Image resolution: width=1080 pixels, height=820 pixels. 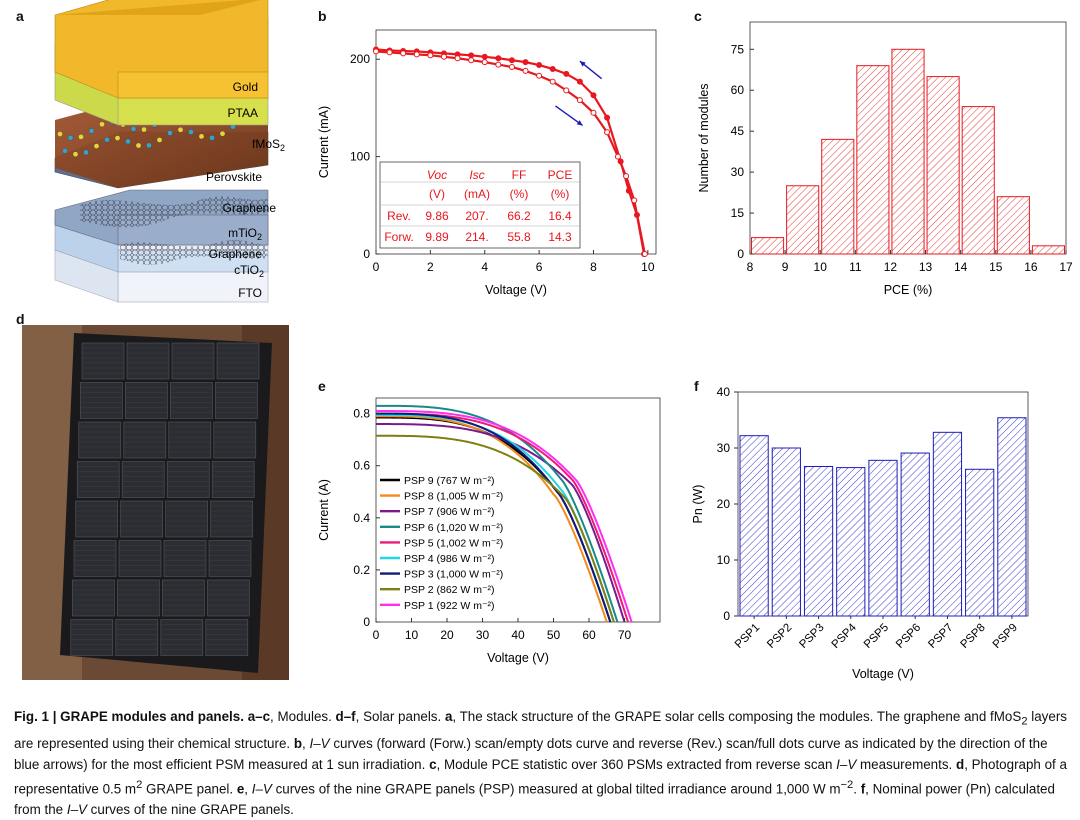 What do you see at coordinates (242, 233) in the screenshot?
I see `layer-label-mtio2-base: mTiO` at bounding box center [242, 233].